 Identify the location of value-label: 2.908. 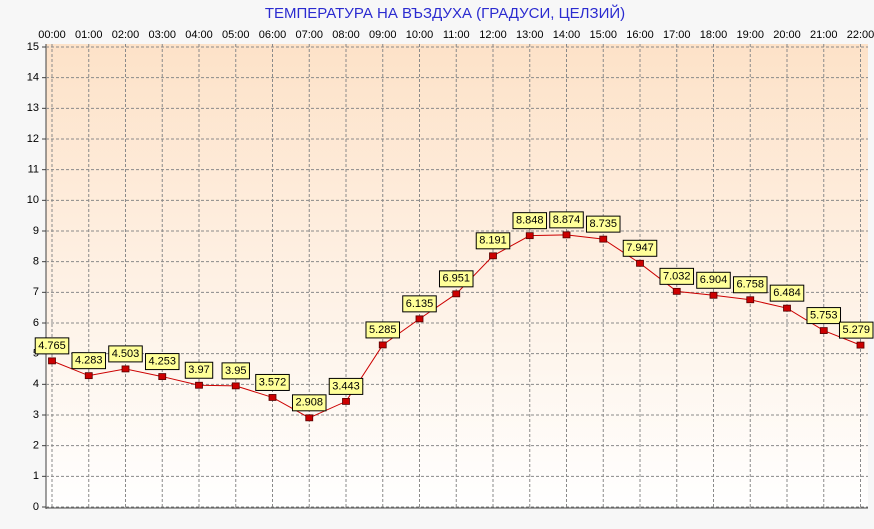
(309, 403).